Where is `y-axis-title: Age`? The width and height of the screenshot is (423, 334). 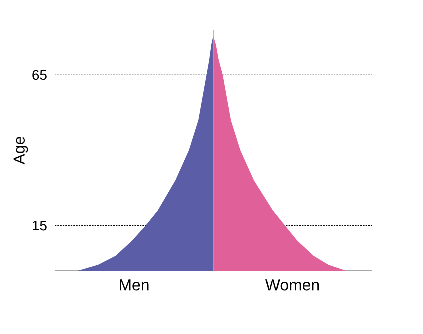 y-axis-title: Age is located at coordinates (21, 151).